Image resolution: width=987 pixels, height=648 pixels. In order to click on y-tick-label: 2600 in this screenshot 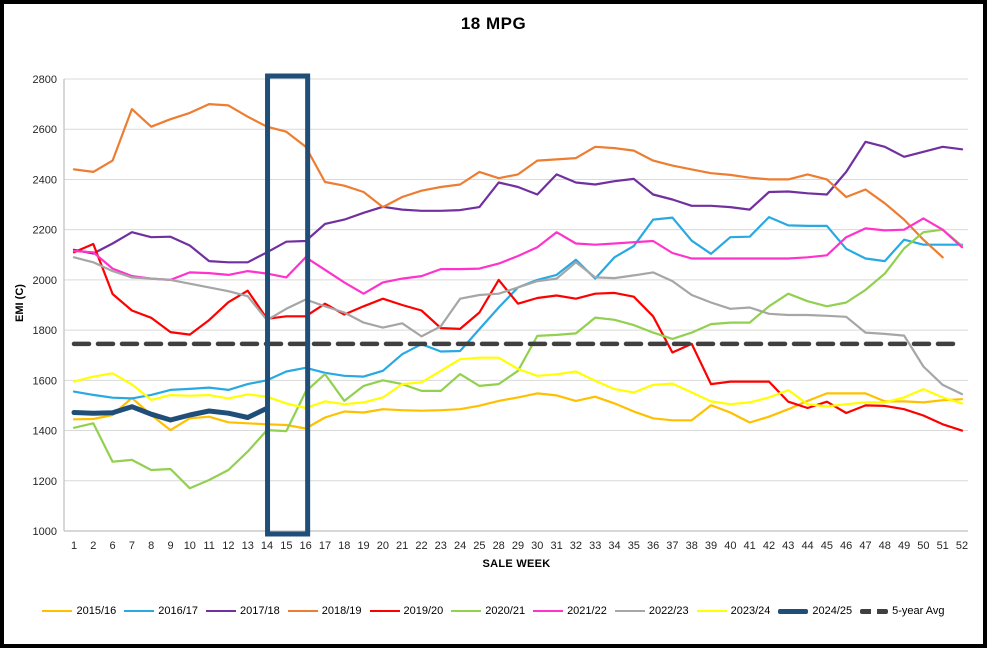, I will do `click(45, 130)`.